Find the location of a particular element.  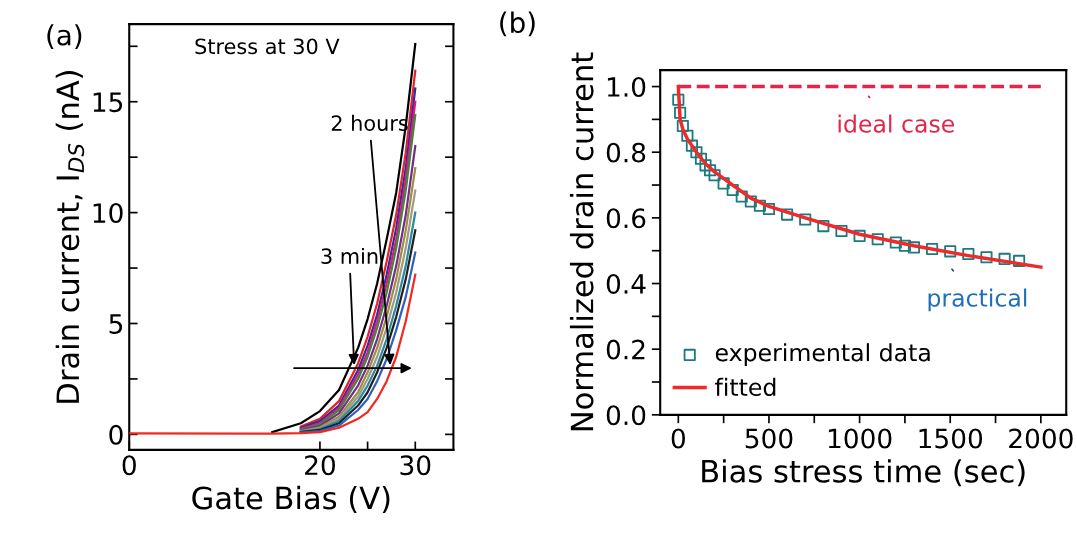

x-axis-title: Bias stress time (sec) is located at coordinates (863, 473).